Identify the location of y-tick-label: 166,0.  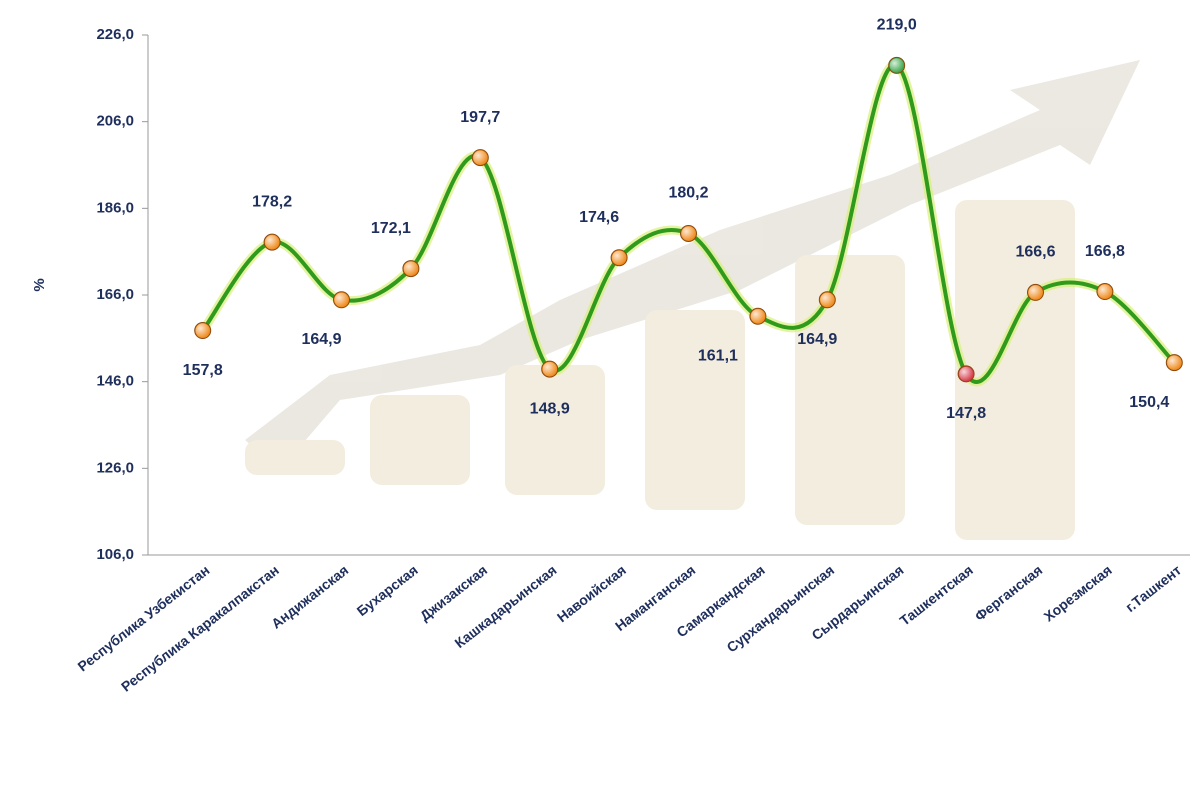
(115, 294).